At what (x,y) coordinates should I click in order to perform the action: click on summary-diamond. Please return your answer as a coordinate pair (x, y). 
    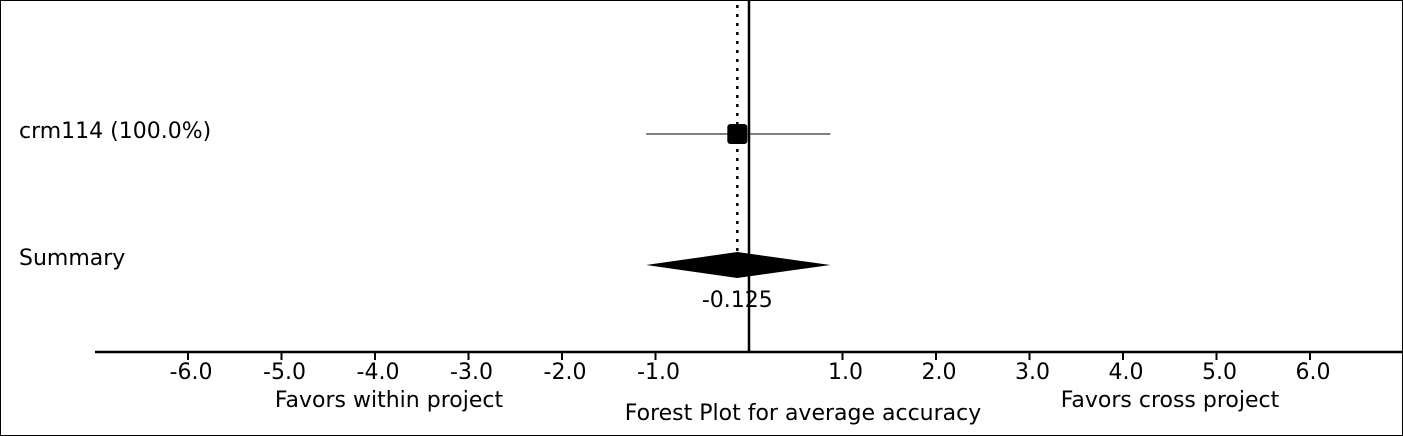
    Looking at the image, I should click on (738, 265).